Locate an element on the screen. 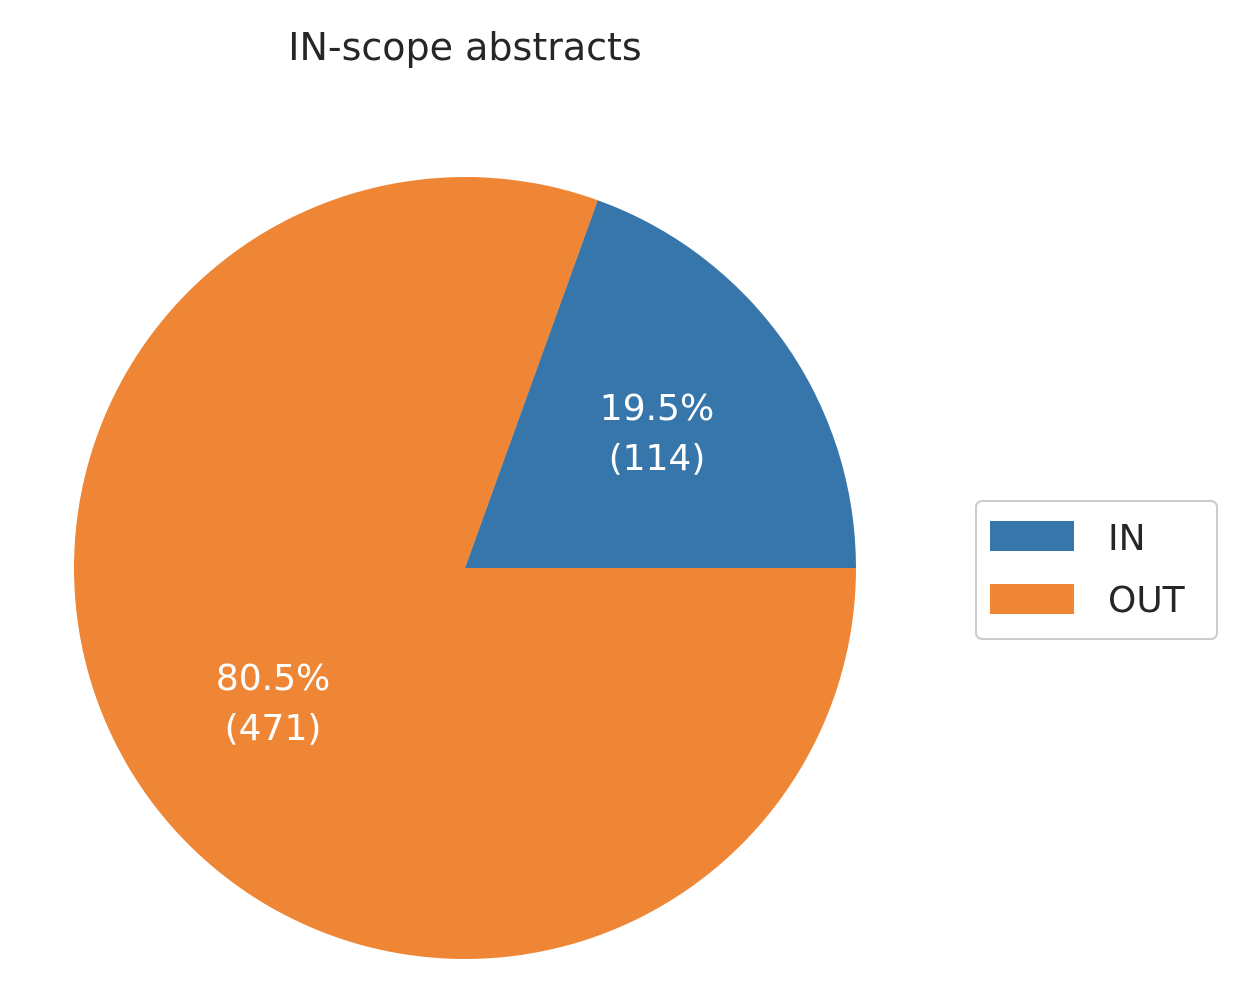 This screenshot has width=1240, height=990. legend-swatch-in is located at coordinates (1032, 536).